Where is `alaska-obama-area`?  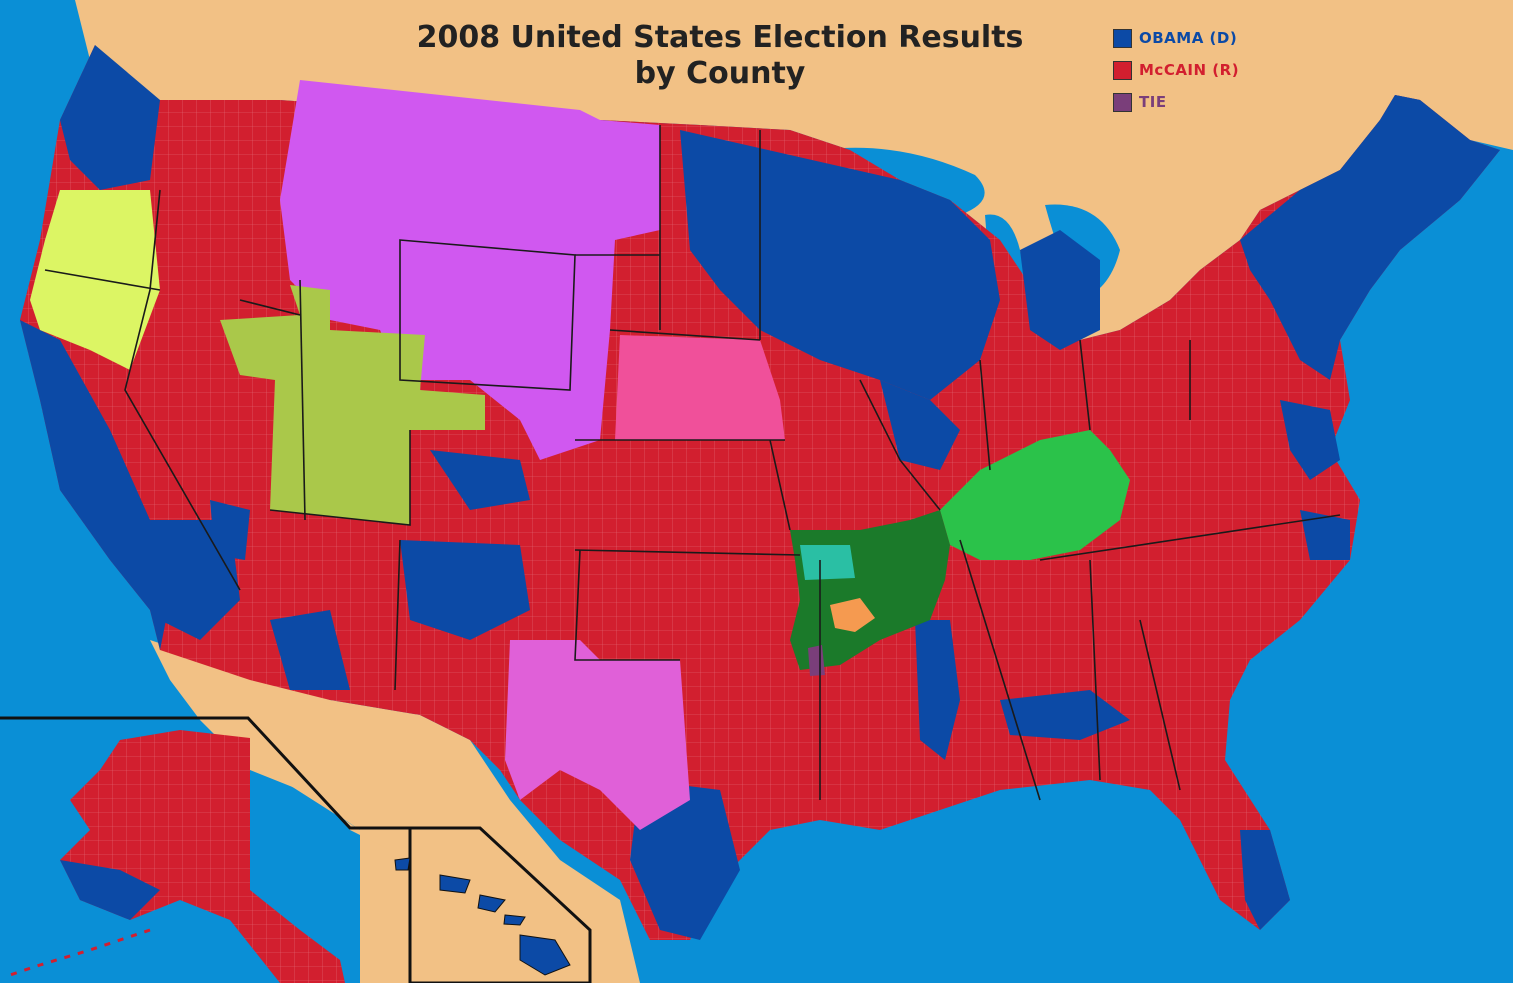
alaska-obama-area is located at coordinates (110, 890).